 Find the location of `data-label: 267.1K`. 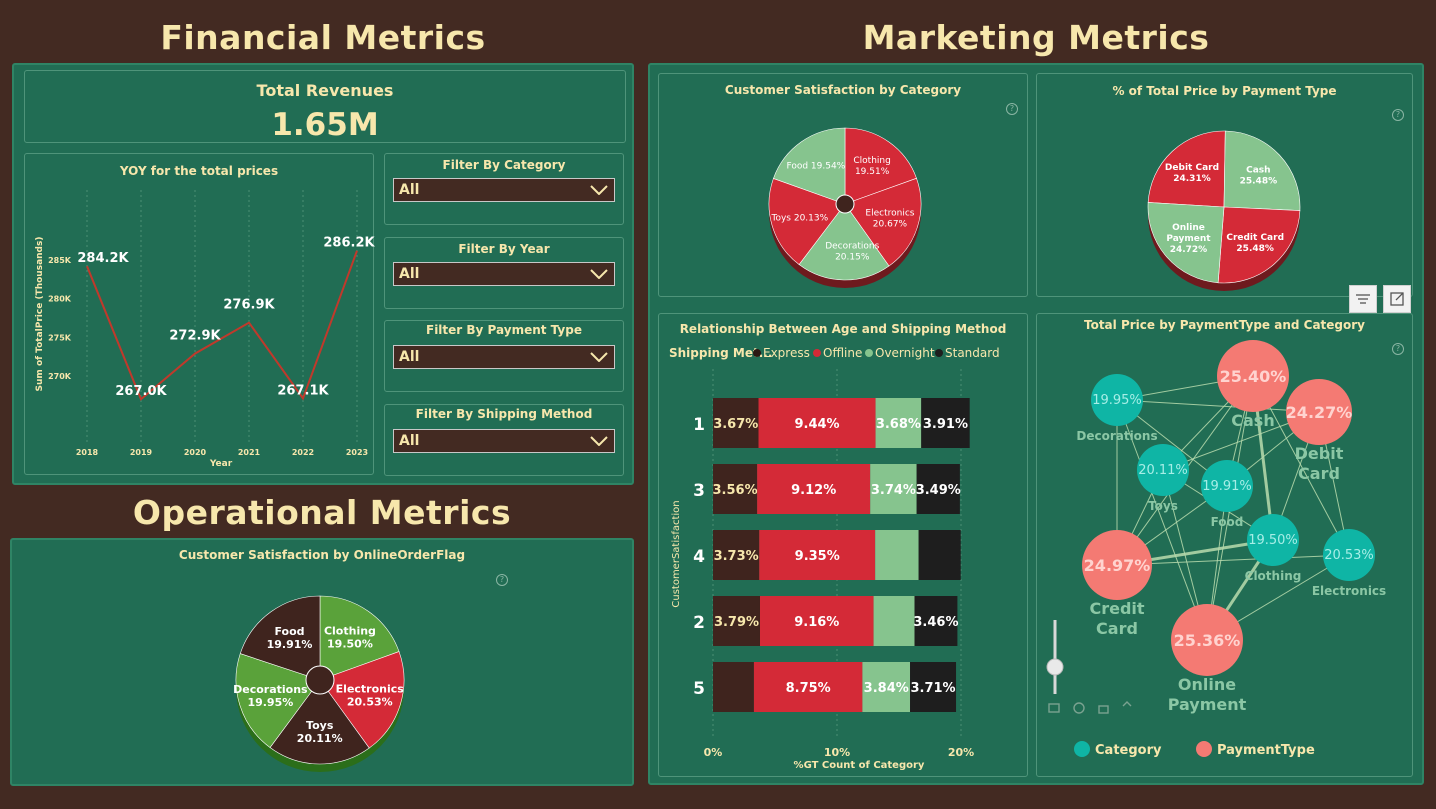

data-label: 267.1K is located at coordinates (303, 390).